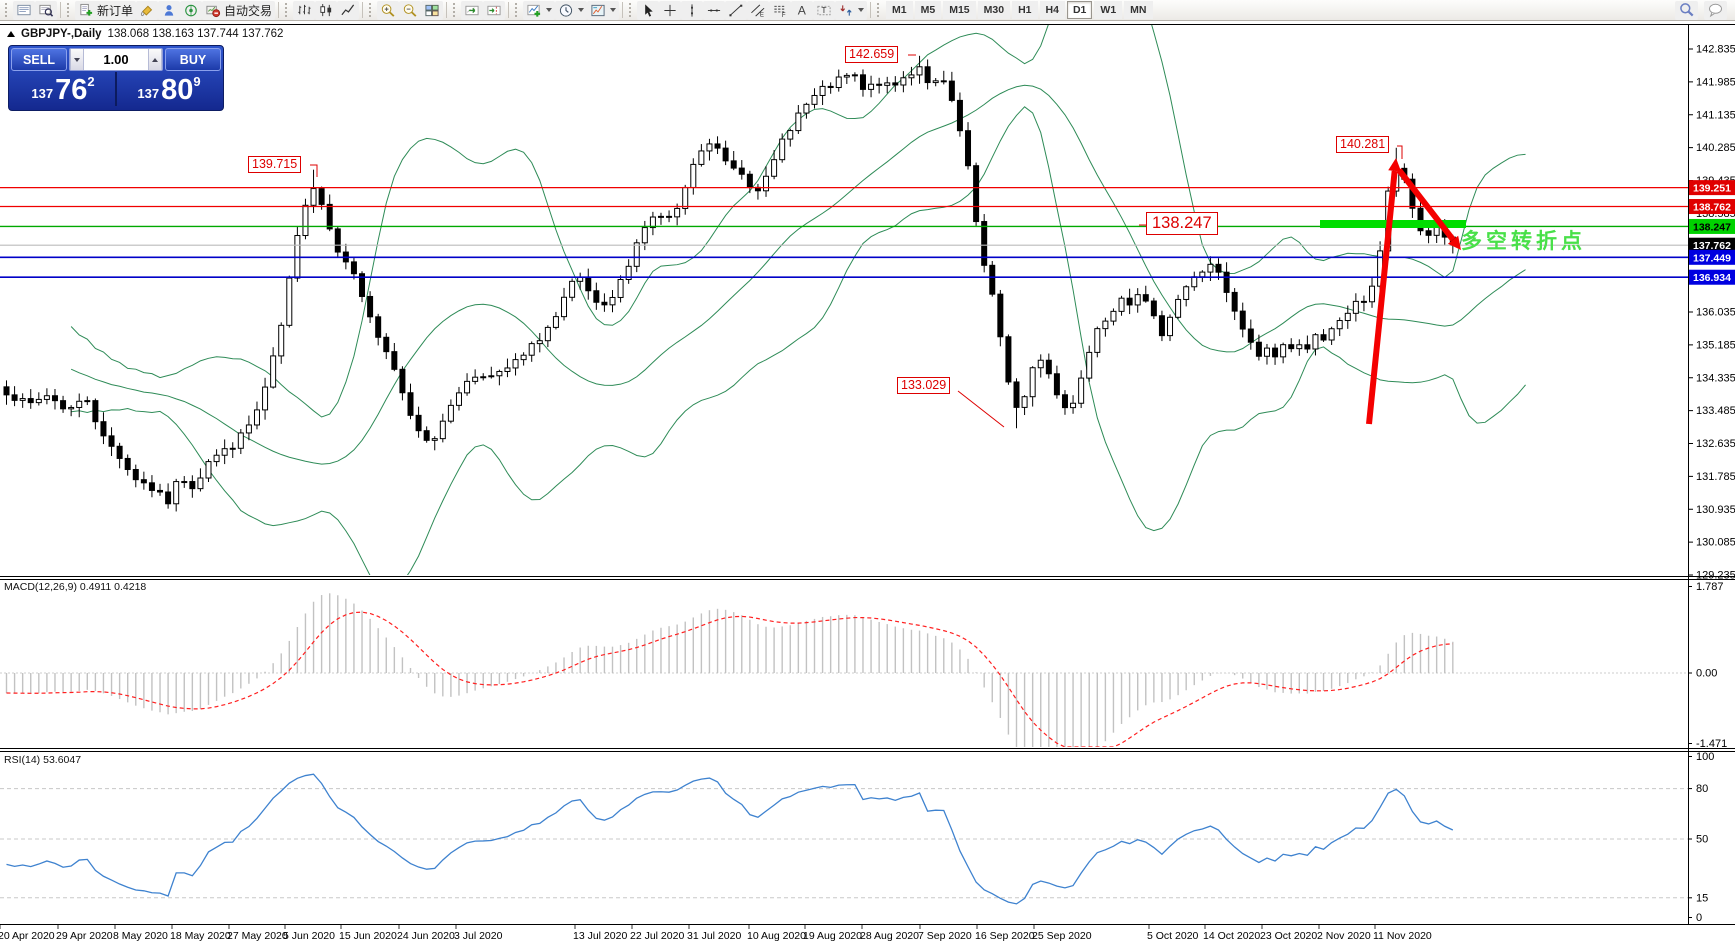  I want to click on toolbar-zoom-out-button, so click(410, 10).